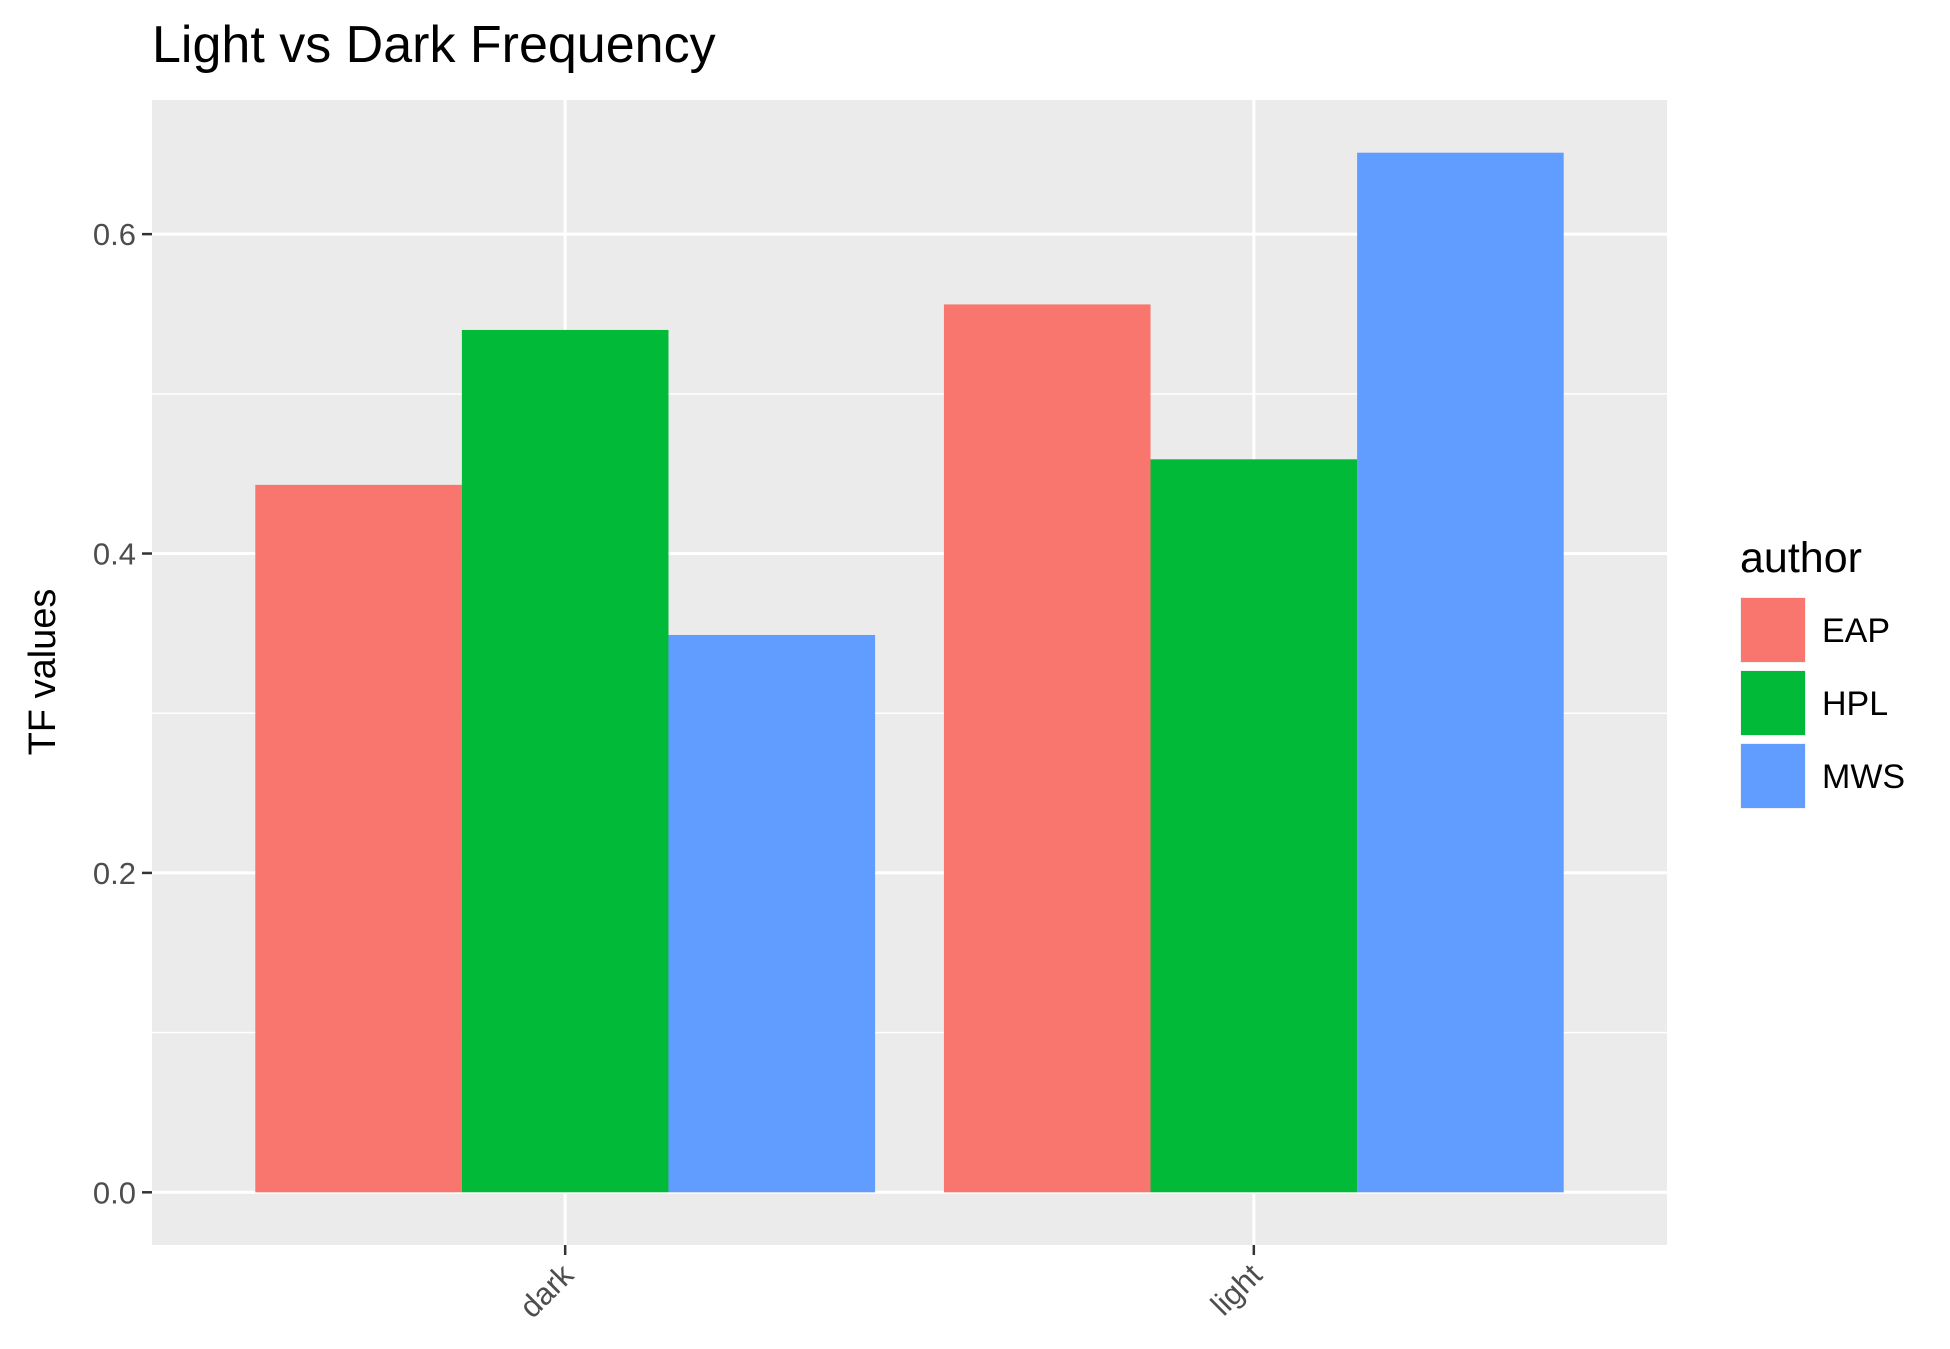 Image resolution: width=1950 pixels, height=1349 pixels. Describe the element at coordinates (891, 1285) in the screenshot. I see `x-axis: dark light` at that location.